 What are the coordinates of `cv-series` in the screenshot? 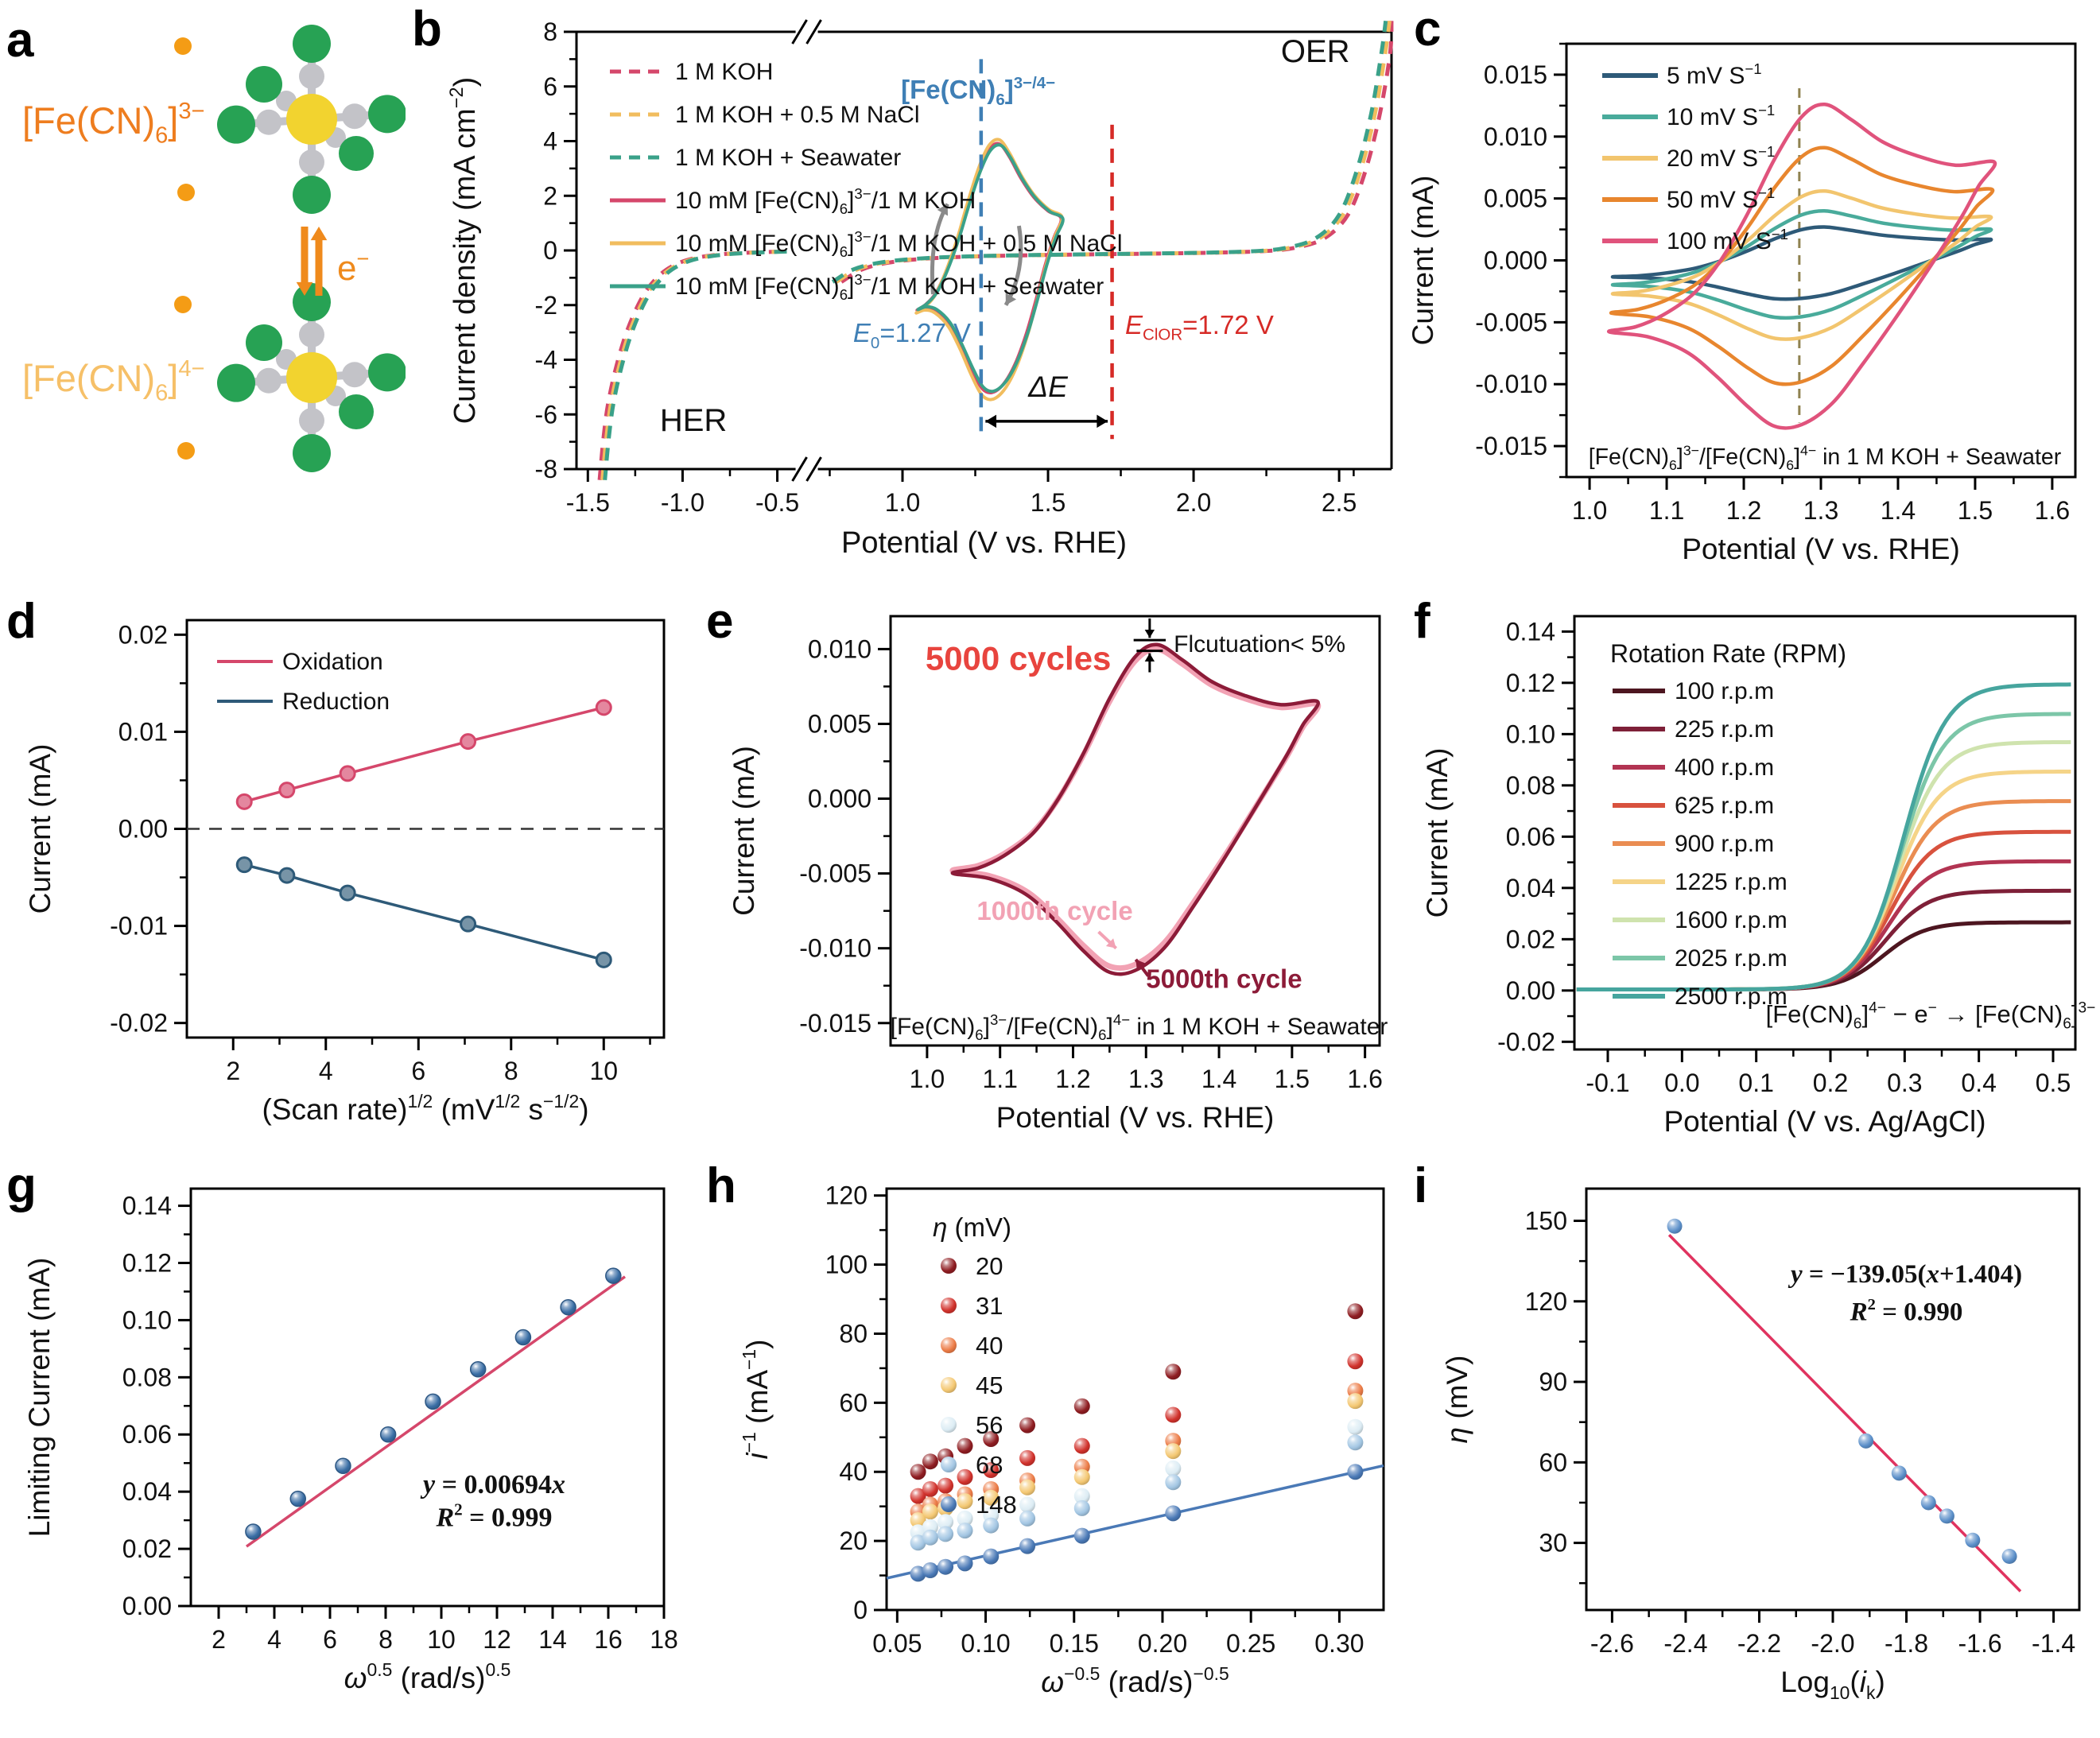 It's located at (1135, 809).